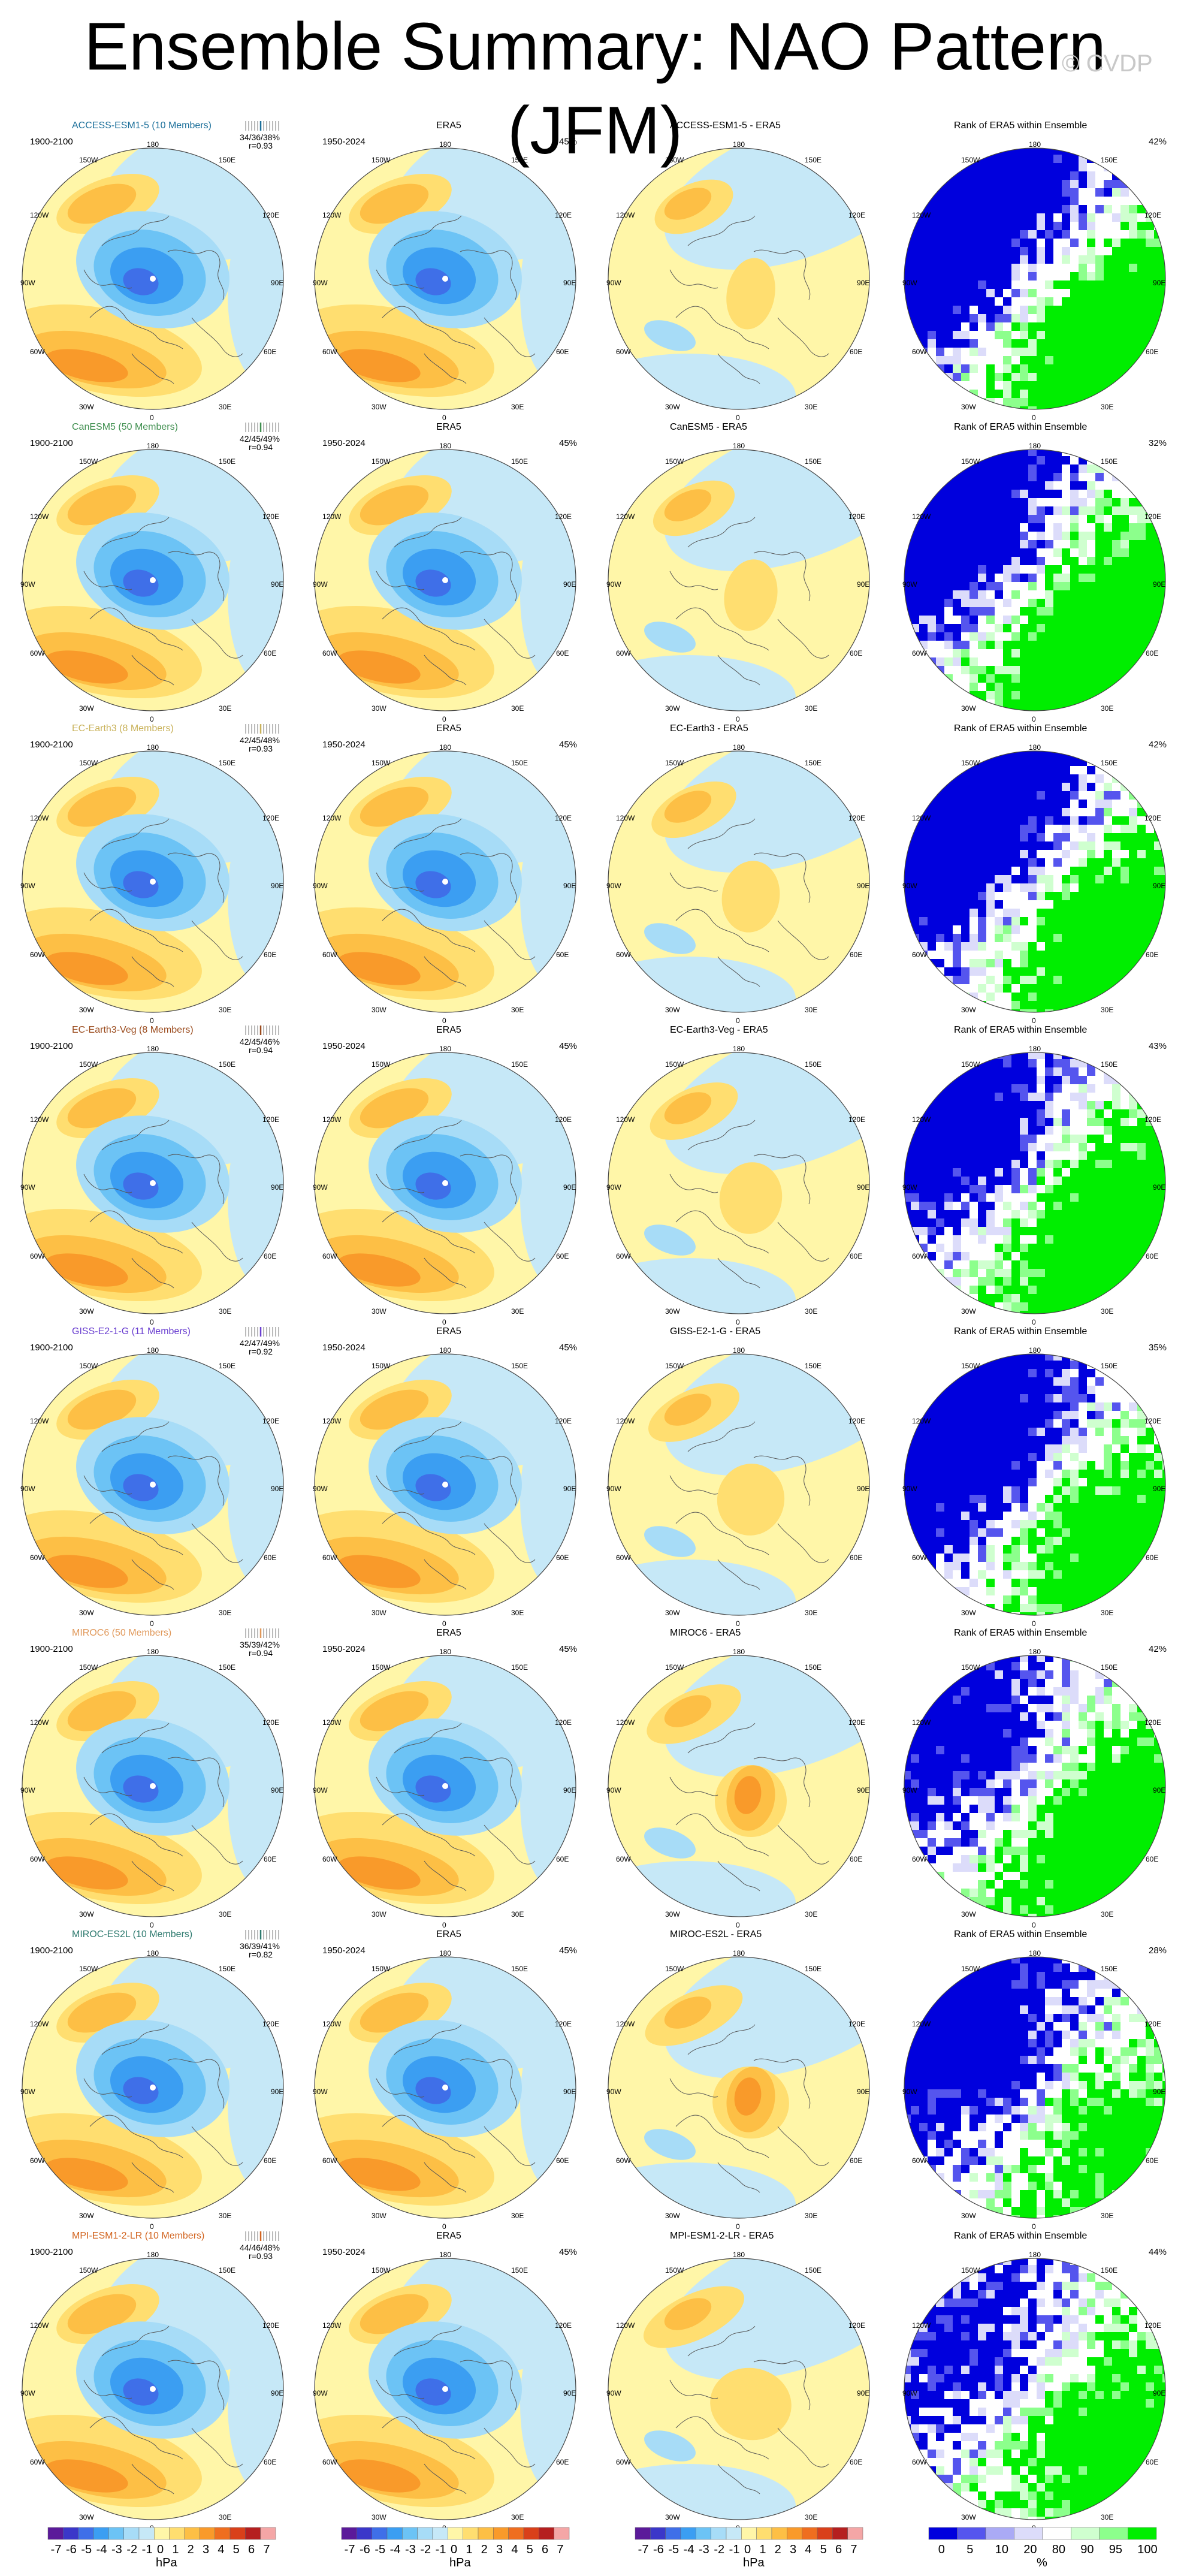  What do you see at coordinates (563, 352) in the screenshot?
I see `longitude-label: 60E` at bounding box center [563, 352].